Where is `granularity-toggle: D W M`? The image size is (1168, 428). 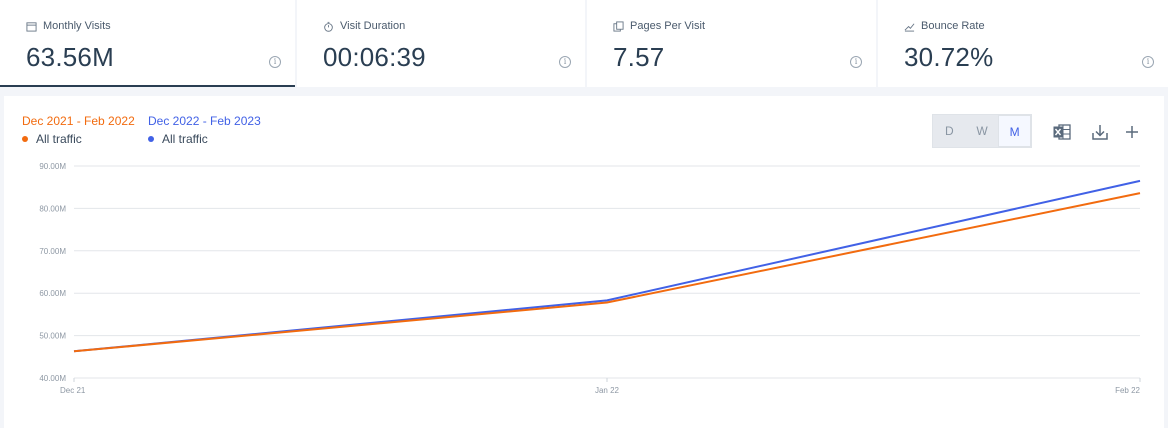 granularity-toggle: D W M is located at coordinates (982, 131).